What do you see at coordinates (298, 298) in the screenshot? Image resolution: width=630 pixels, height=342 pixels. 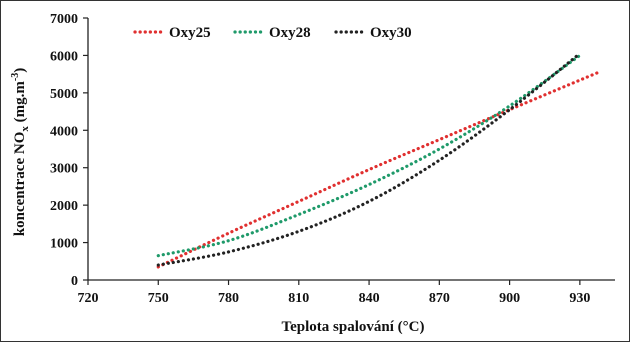 I see `x-tick-label: 810` at bounding box center [298, 298].